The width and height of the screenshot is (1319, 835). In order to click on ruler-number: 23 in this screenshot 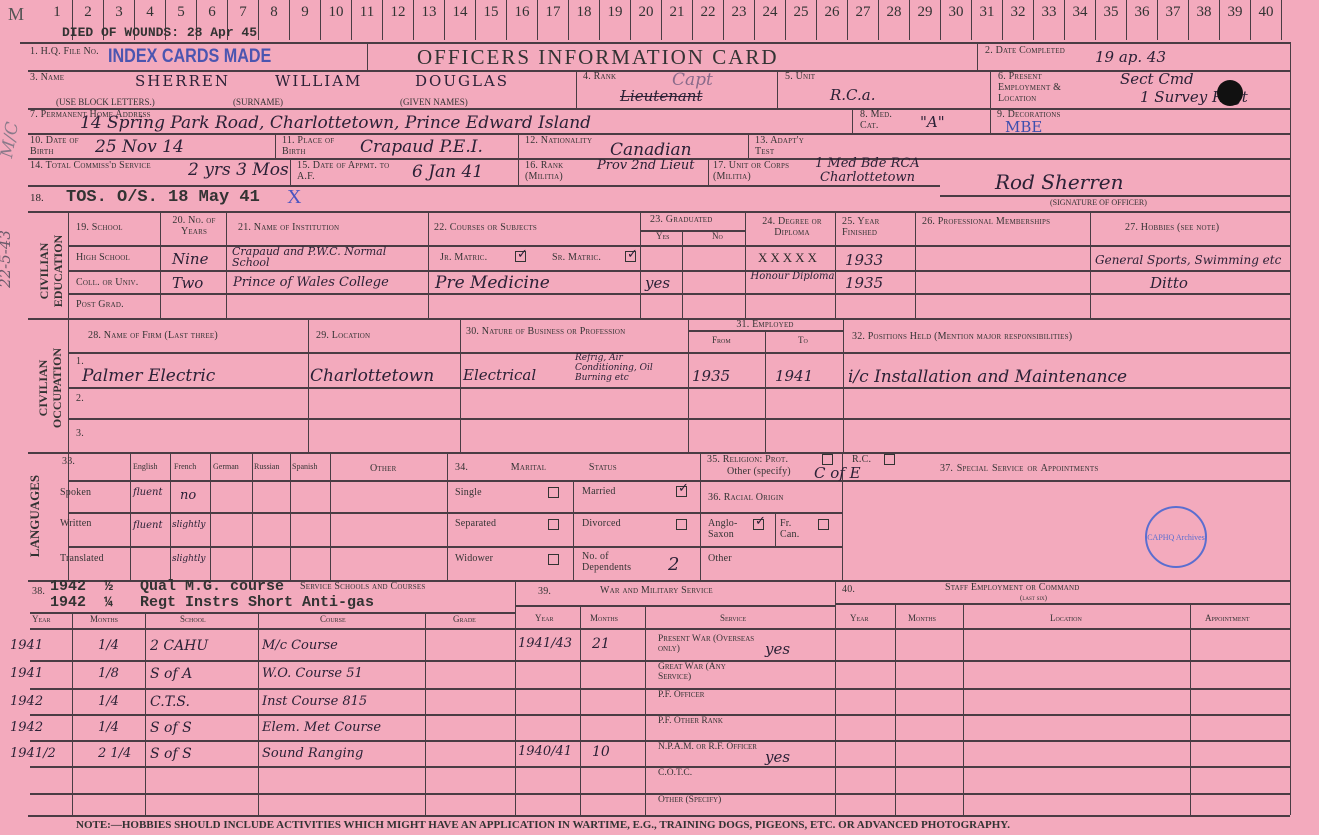, I will do `click(739, 12)`.